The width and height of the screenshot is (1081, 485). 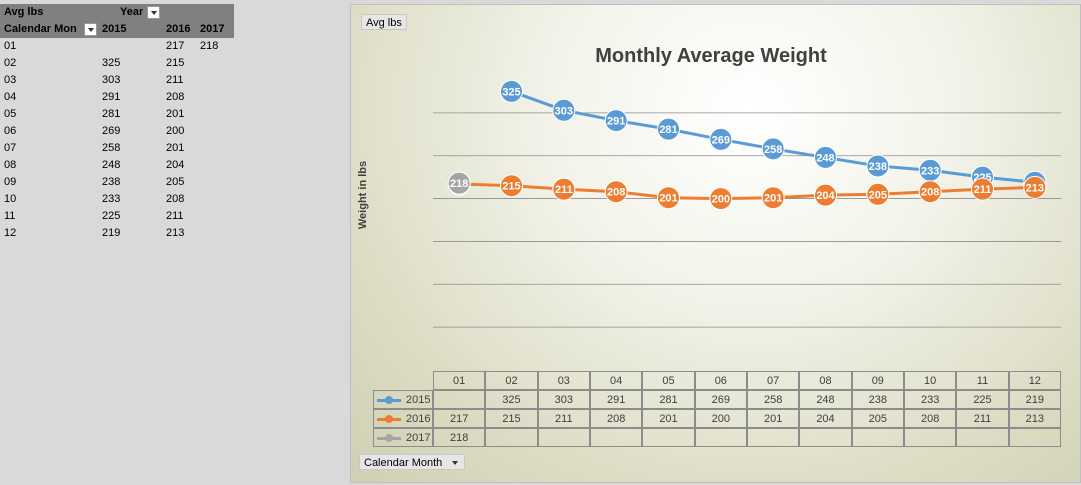 I want to click on pivot-value-cell: 225, so click(x=111, y=216).